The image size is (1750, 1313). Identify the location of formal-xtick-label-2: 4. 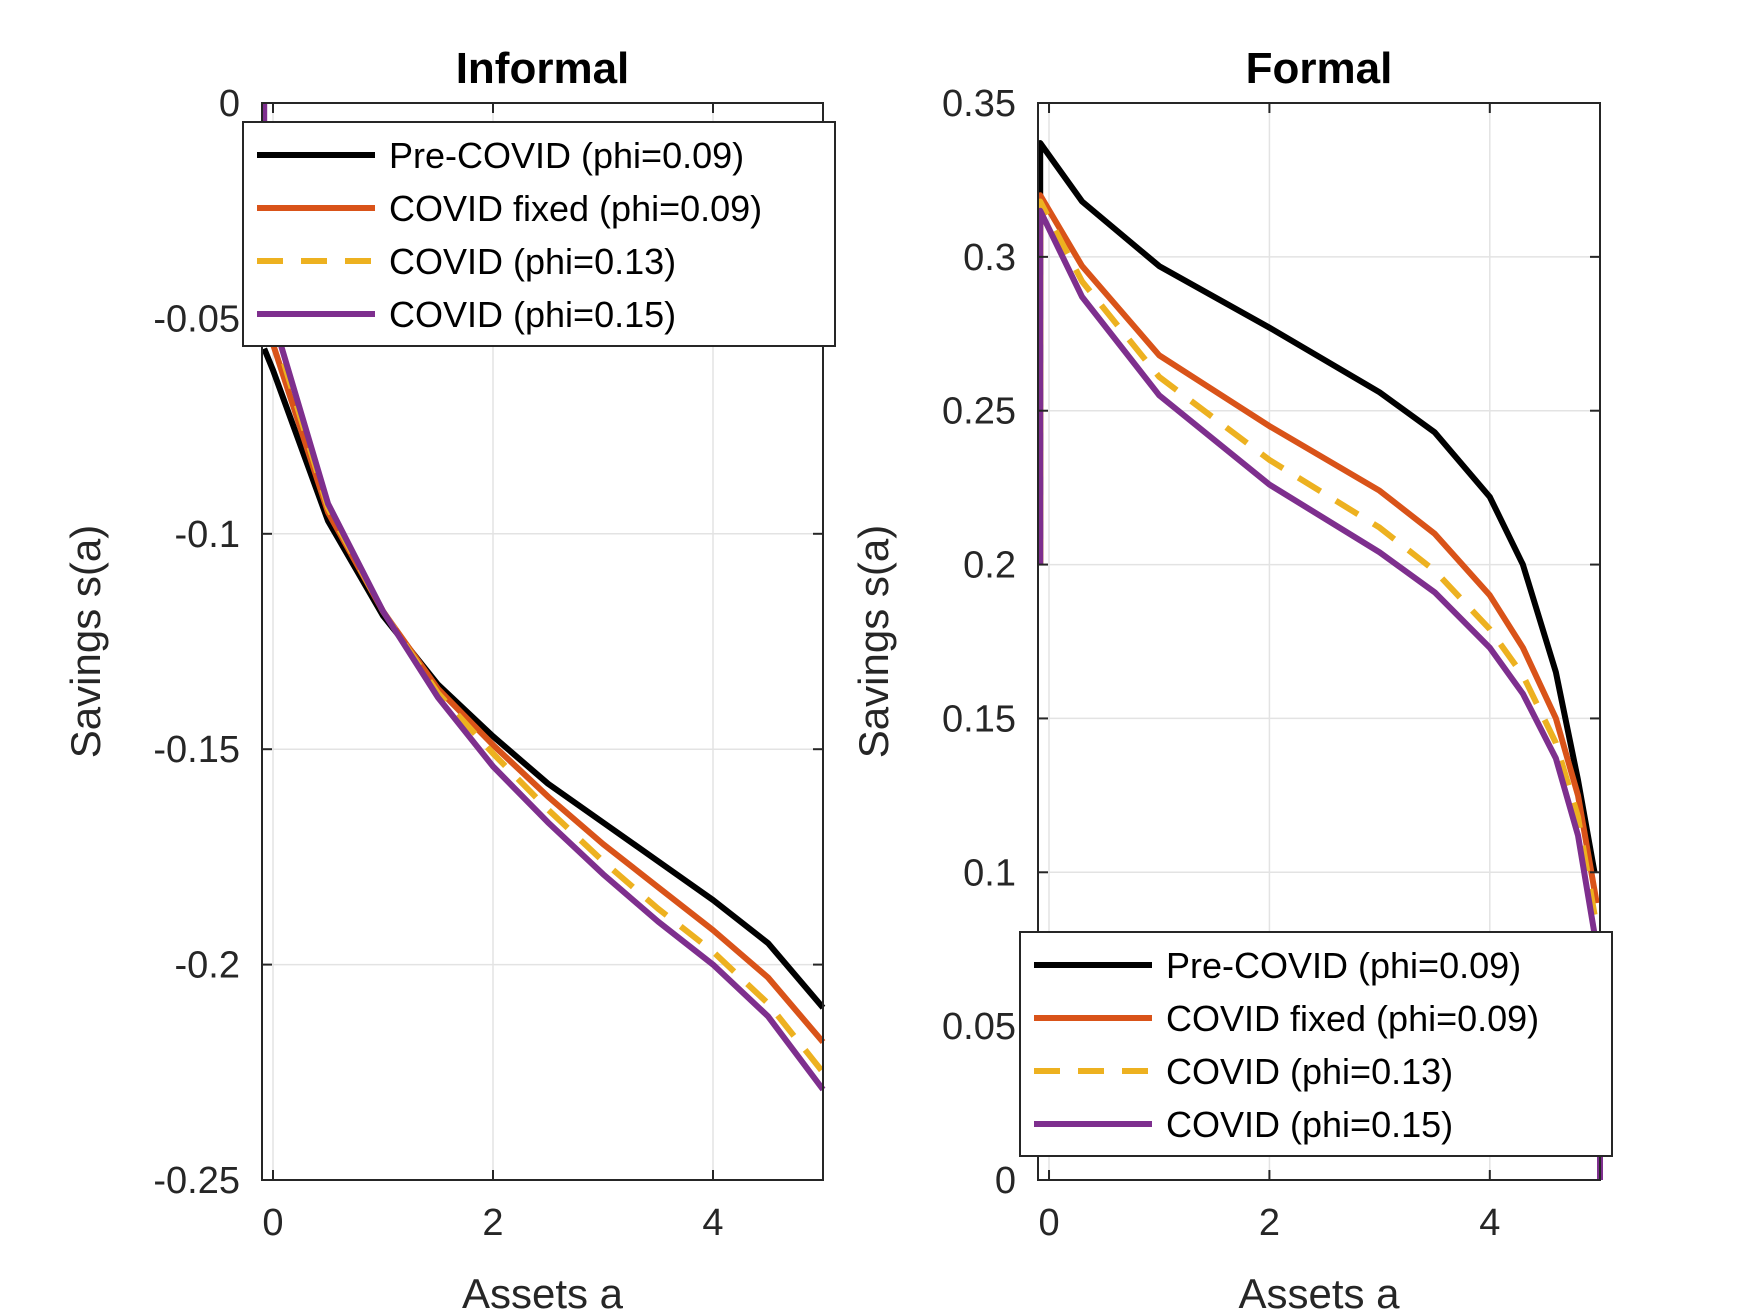
(1489, 1223).